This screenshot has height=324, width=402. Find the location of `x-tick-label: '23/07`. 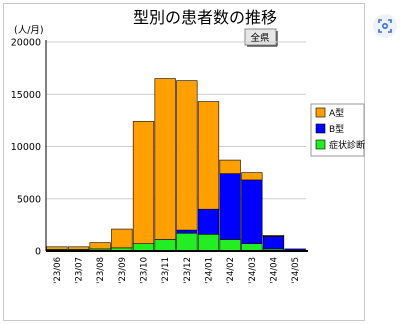

x-tick-label: '23/07 is located at coordinates (80, 270).